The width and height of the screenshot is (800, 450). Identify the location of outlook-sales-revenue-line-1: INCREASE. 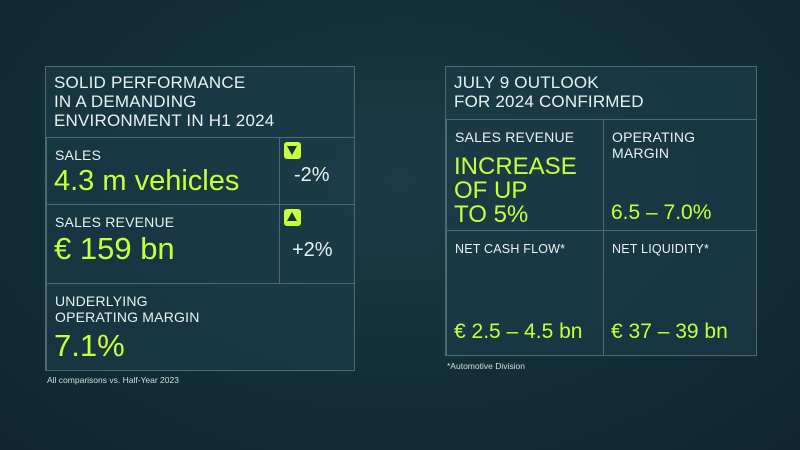
(515, 166).